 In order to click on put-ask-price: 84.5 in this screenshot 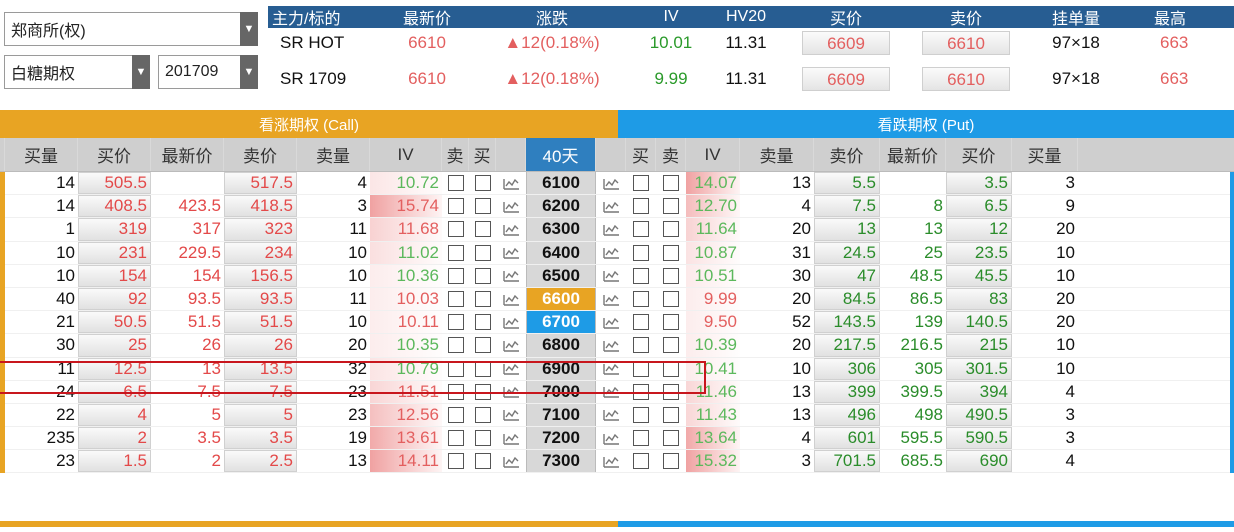, I will do `click(847, 299)`.